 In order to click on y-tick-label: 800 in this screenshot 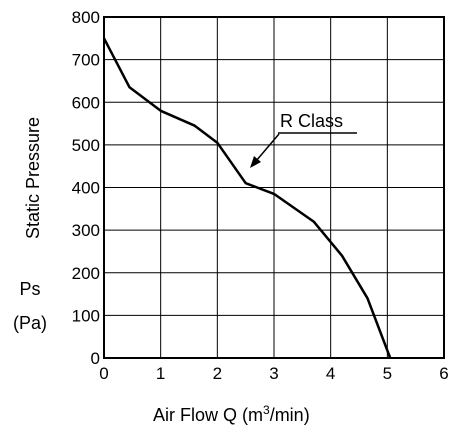, I will do `click(86, 17)`.